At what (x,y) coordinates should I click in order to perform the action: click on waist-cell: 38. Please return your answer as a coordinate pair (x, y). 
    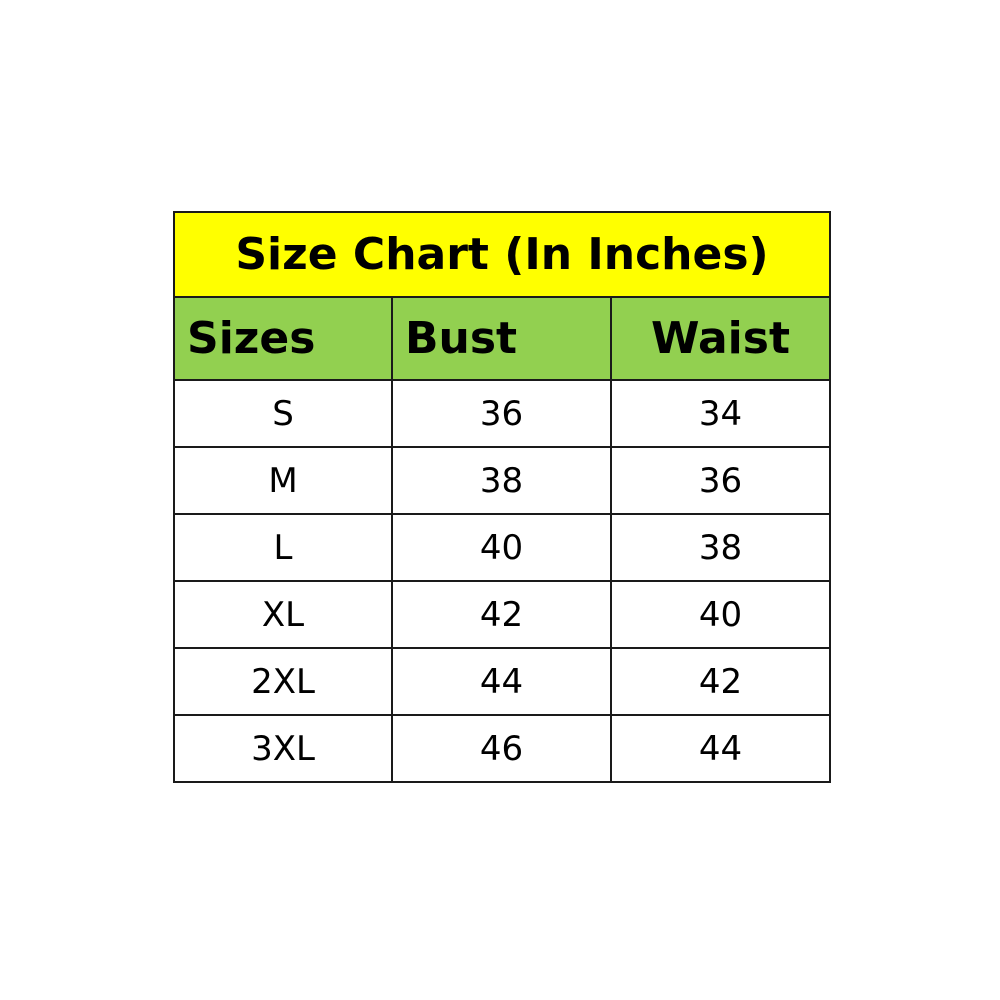
    Looking at the image, I should click on (720, 547).